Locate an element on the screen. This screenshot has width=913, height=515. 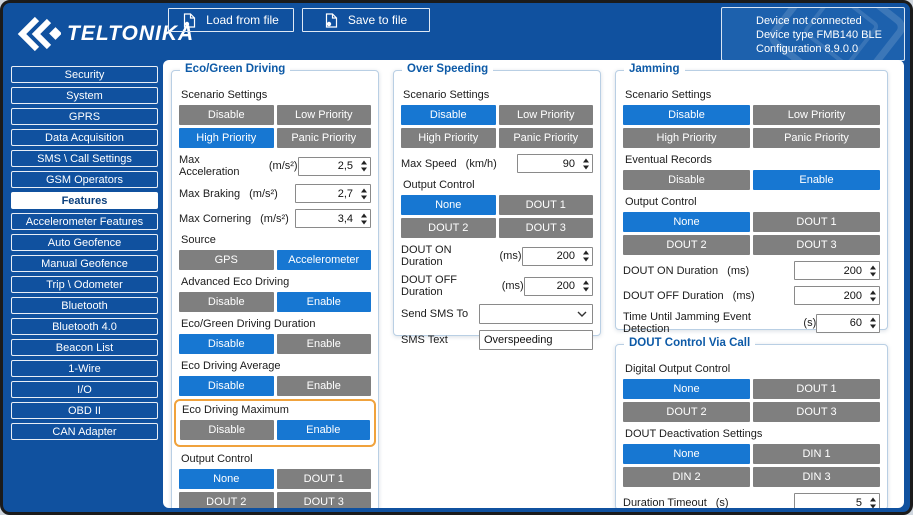
dout-deactivation-din1: DIN 1 is located at coordinates (816, 454).